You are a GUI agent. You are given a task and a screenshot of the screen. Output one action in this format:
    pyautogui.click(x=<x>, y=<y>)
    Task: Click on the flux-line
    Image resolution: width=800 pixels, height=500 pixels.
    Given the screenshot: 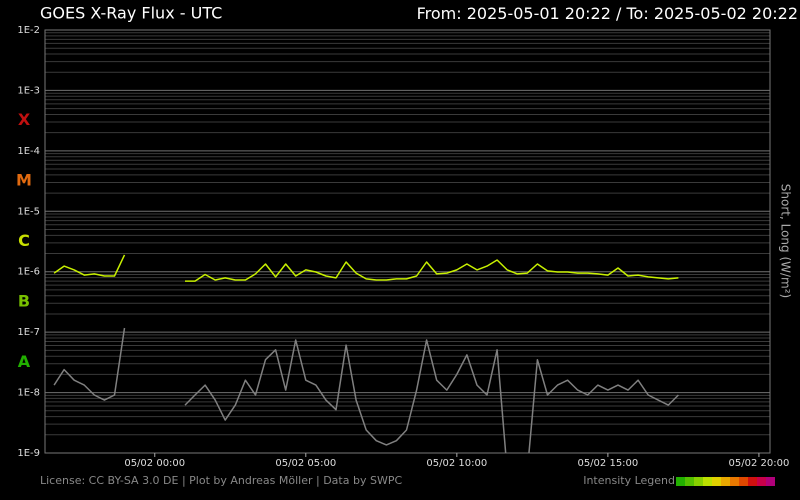 What is the action you would take?
    pyautogui.click(x=366, y=268)
    